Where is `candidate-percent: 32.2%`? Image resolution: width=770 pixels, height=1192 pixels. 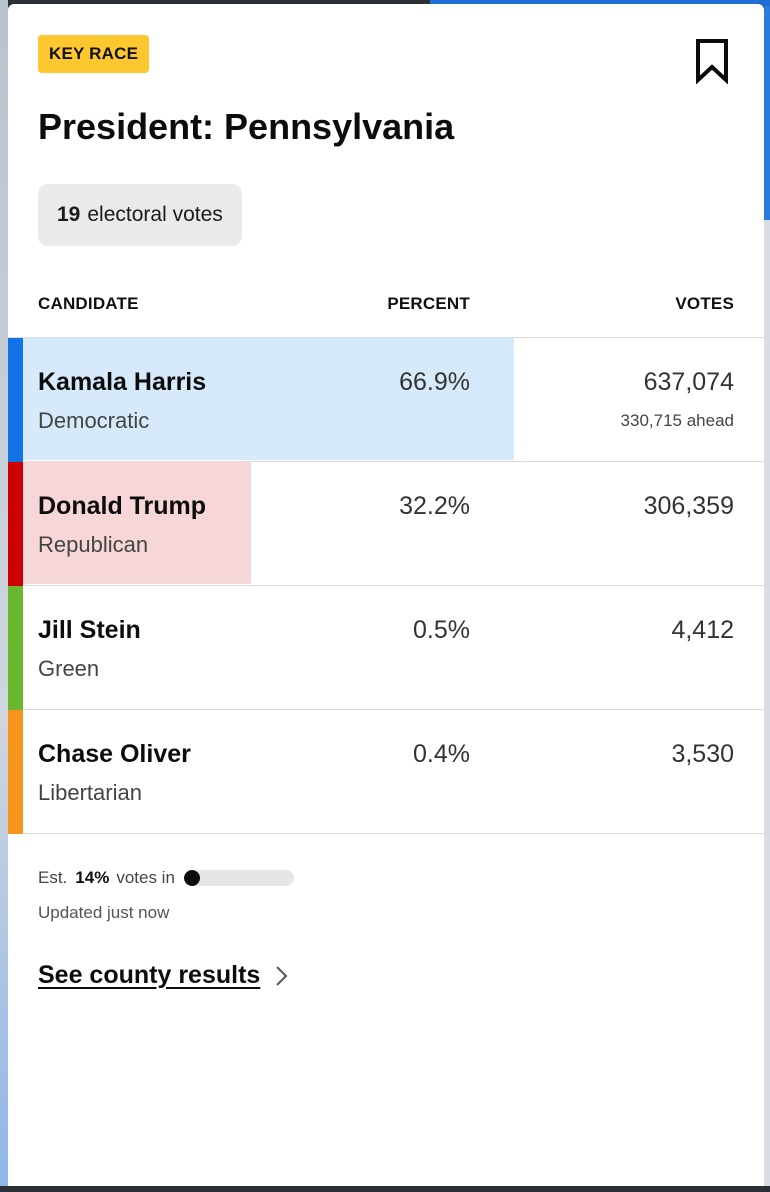
candidate-percent: 32.2% is located at coordinates (434, 506).